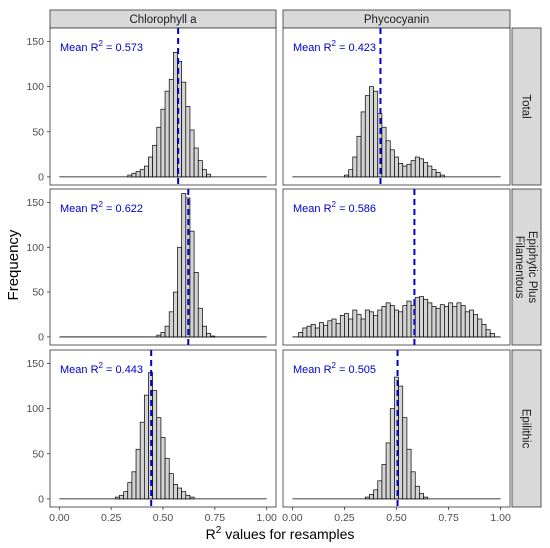  I want to click on mean-r2-label: Mean R2 = 0.573, so click(101, 46).